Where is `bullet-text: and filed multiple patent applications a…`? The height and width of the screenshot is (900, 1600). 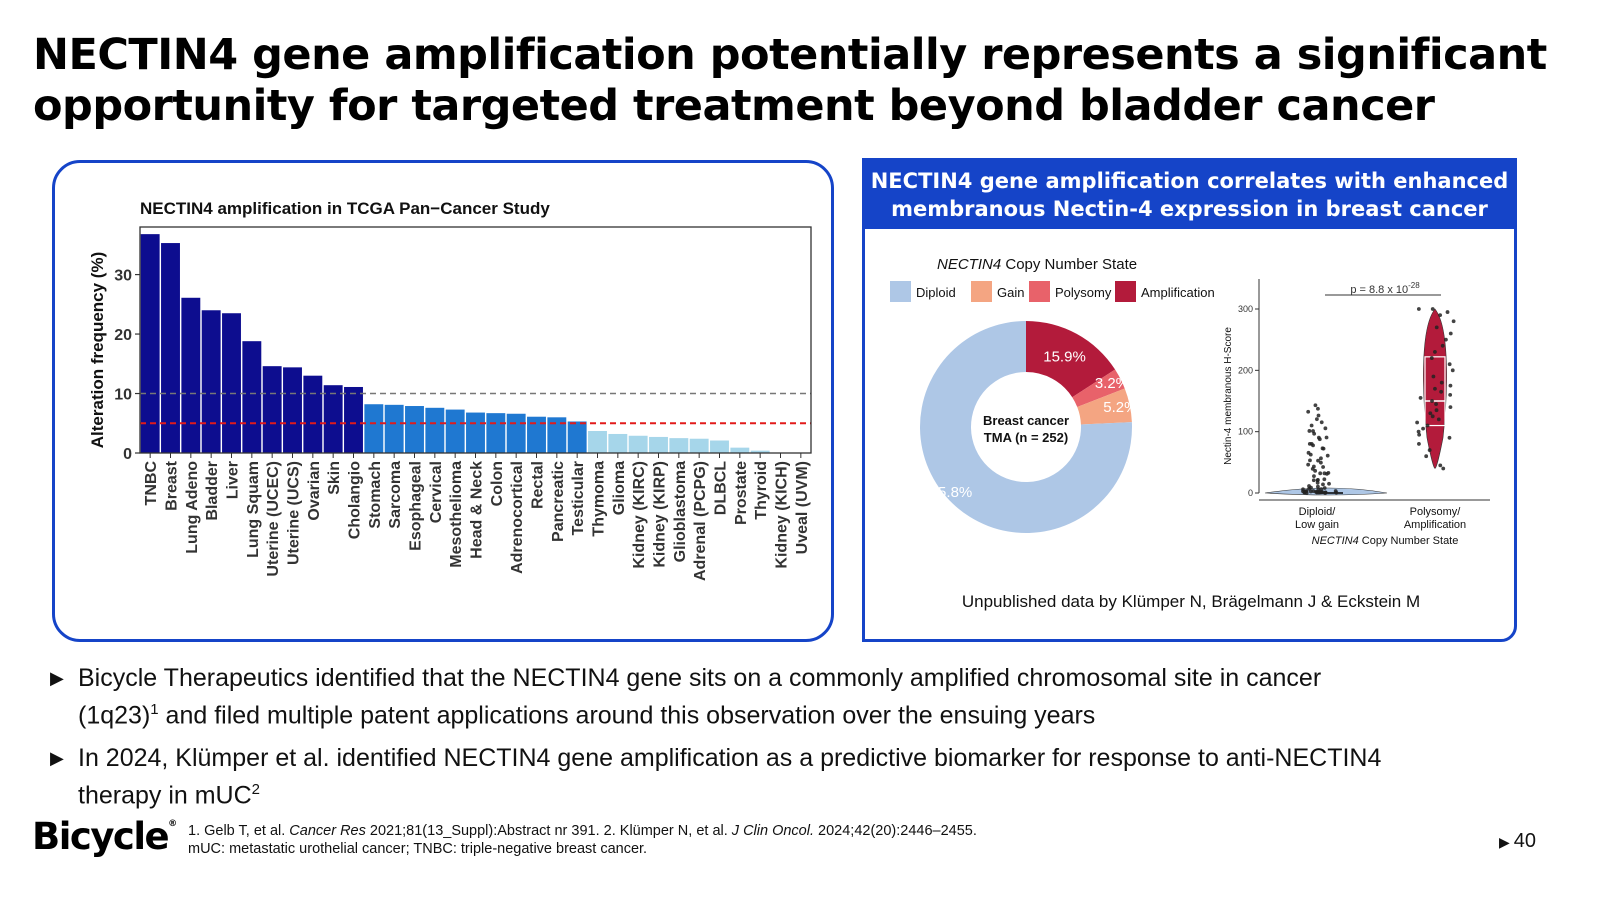 bullet-text: and filed multiple patent applications a… is located at coordinates (627, 715).